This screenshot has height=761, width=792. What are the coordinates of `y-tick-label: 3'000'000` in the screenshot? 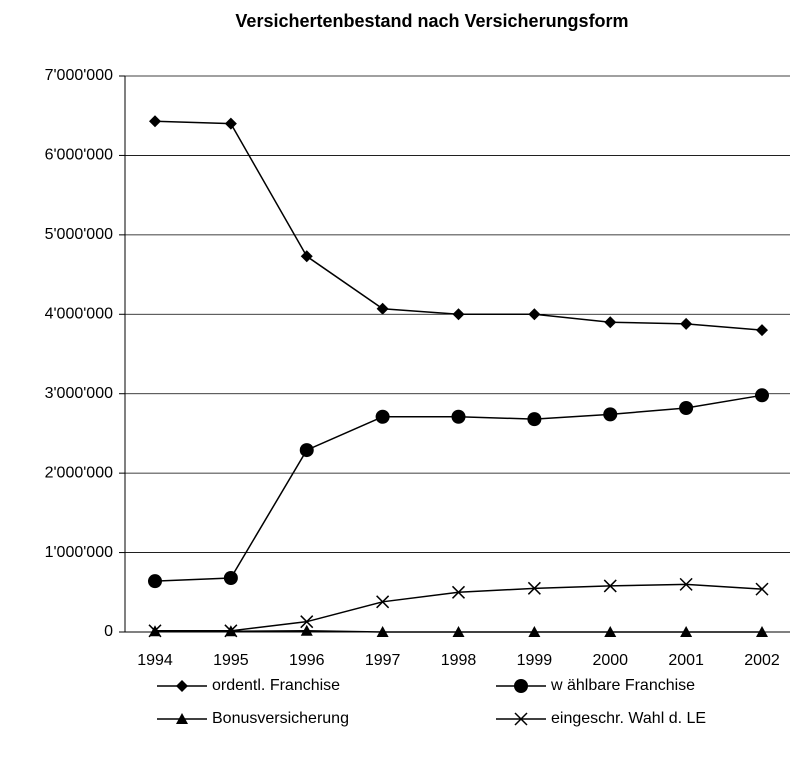 It's located at (79, 393).